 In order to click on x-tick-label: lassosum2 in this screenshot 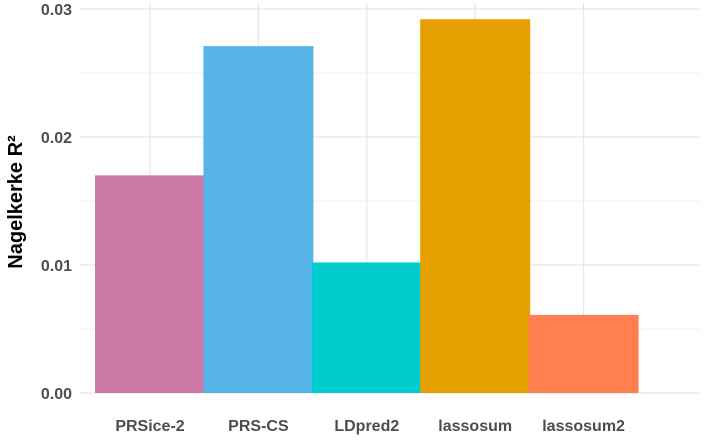, I will do `click(583, 426)`.